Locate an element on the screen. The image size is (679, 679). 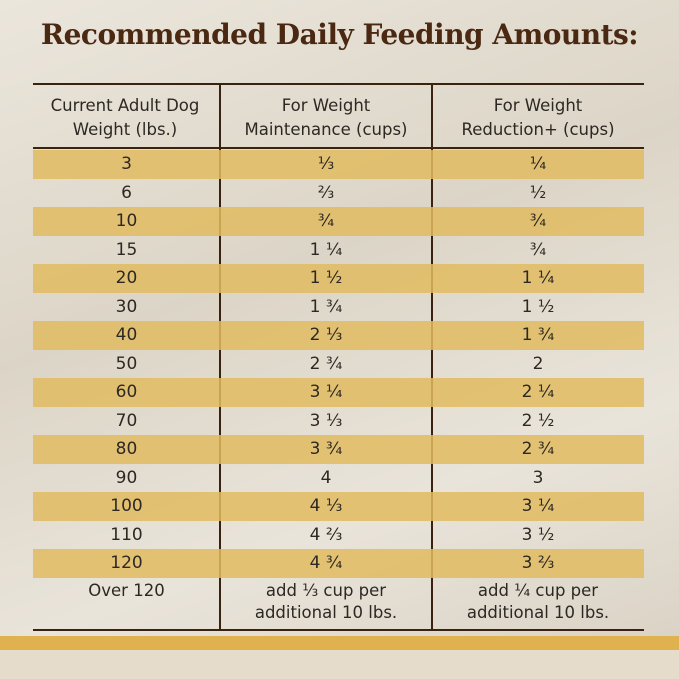
weight-cell: Over 120 is located at coordinates (126, 590).